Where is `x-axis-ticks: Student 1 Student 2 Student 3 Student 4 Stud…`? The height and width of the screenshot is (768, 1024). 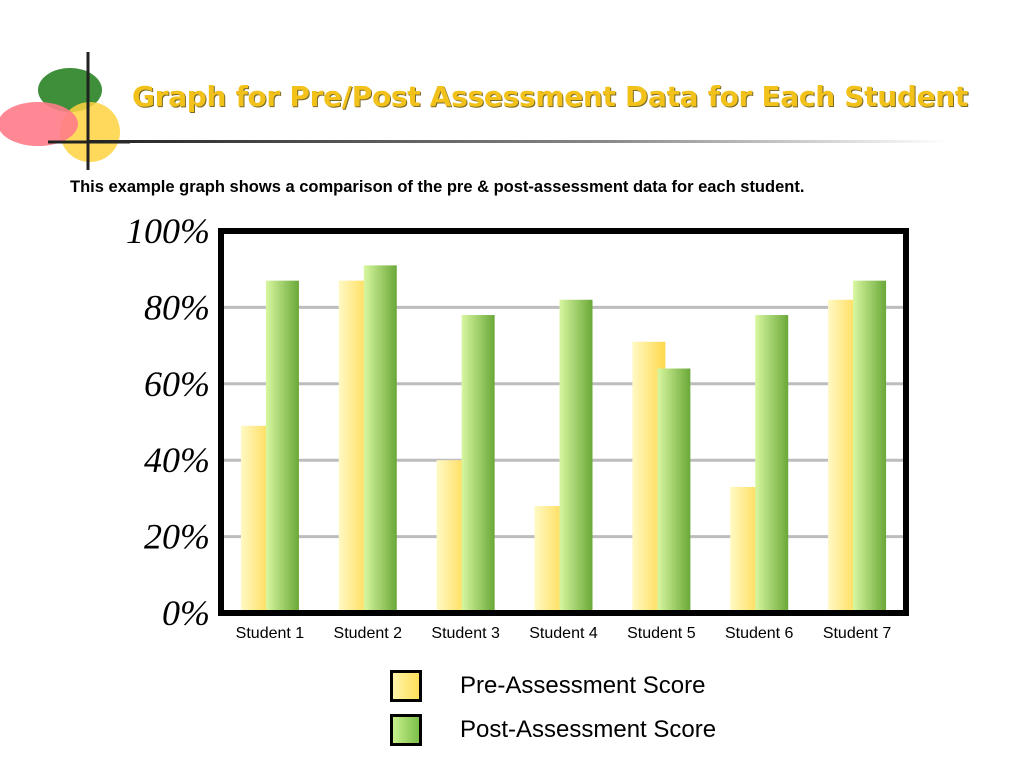
x-axis-ticks: Student 1 Student 2 Student 3 Student 4 Stud… is located at coordinates (564, 633).